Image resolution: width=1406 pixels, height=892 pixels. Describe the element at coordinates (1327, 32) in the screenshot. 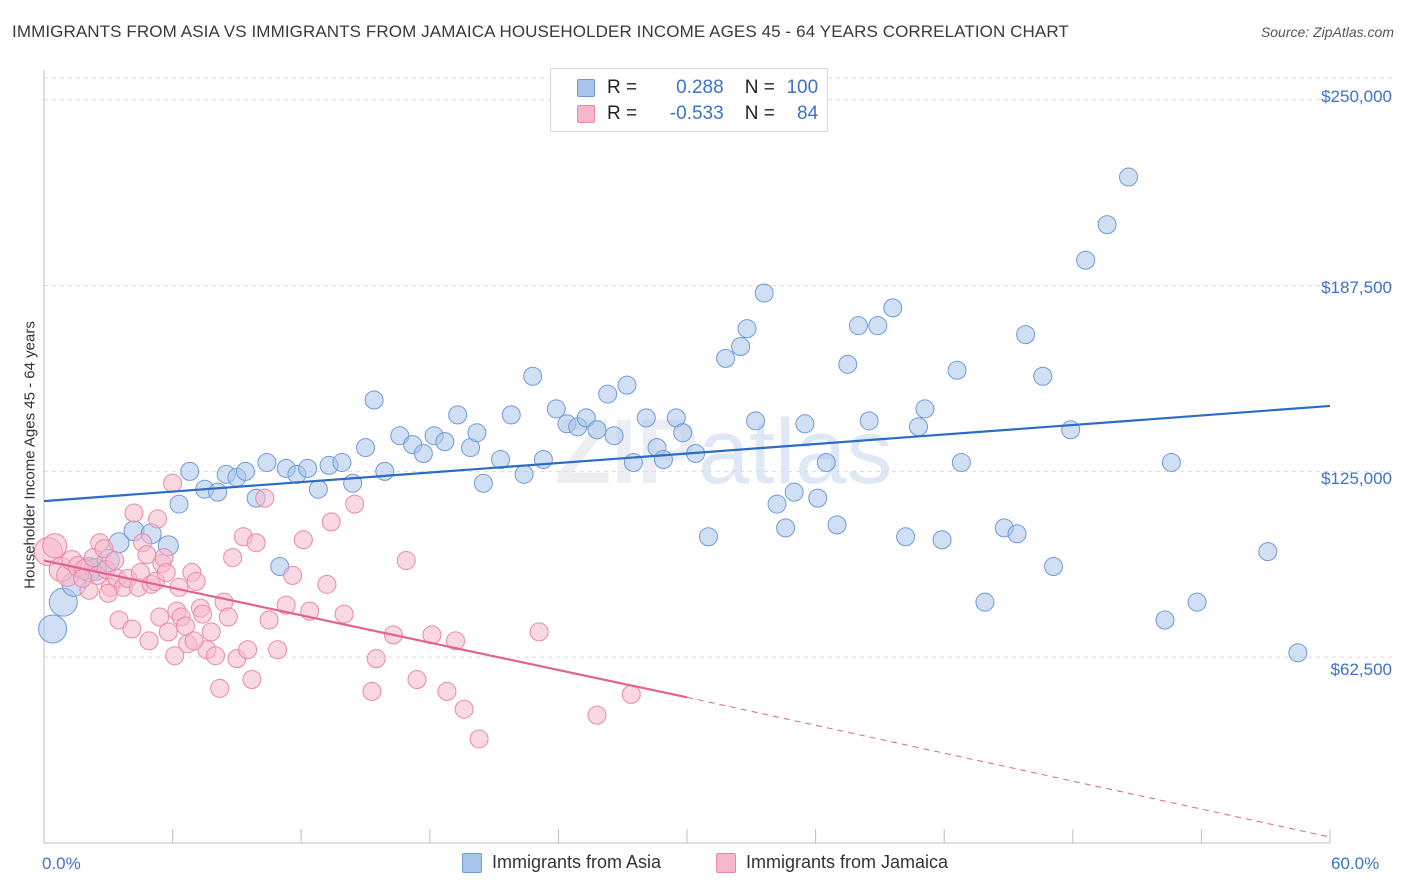

I see `source-credit: Source: ZipAtlas.com` at that location.